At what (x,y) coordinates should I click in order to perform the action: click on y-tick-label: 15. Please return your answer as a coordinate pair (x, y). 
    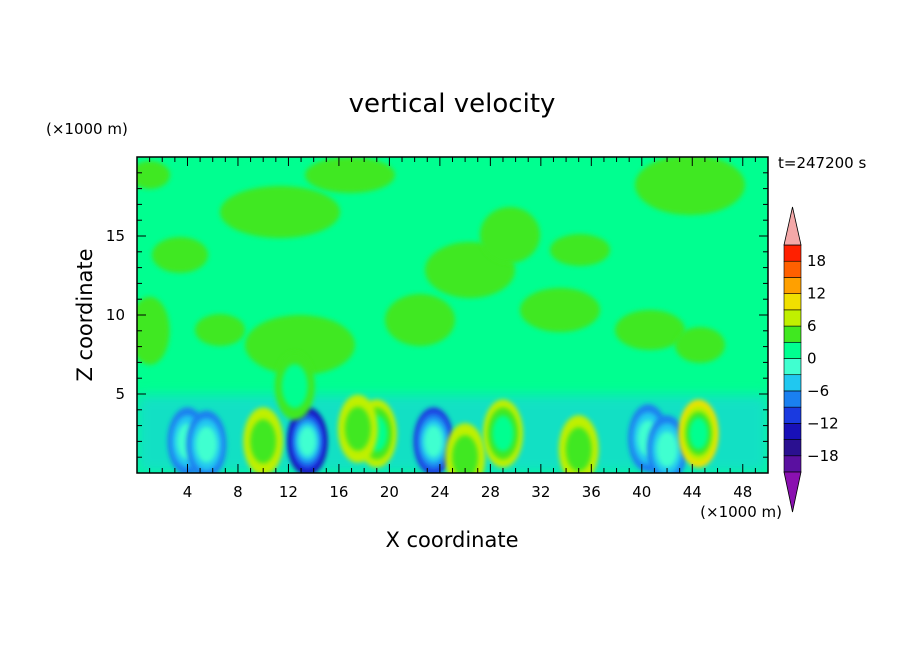
    Looking at the image, I should click on (115, 236).